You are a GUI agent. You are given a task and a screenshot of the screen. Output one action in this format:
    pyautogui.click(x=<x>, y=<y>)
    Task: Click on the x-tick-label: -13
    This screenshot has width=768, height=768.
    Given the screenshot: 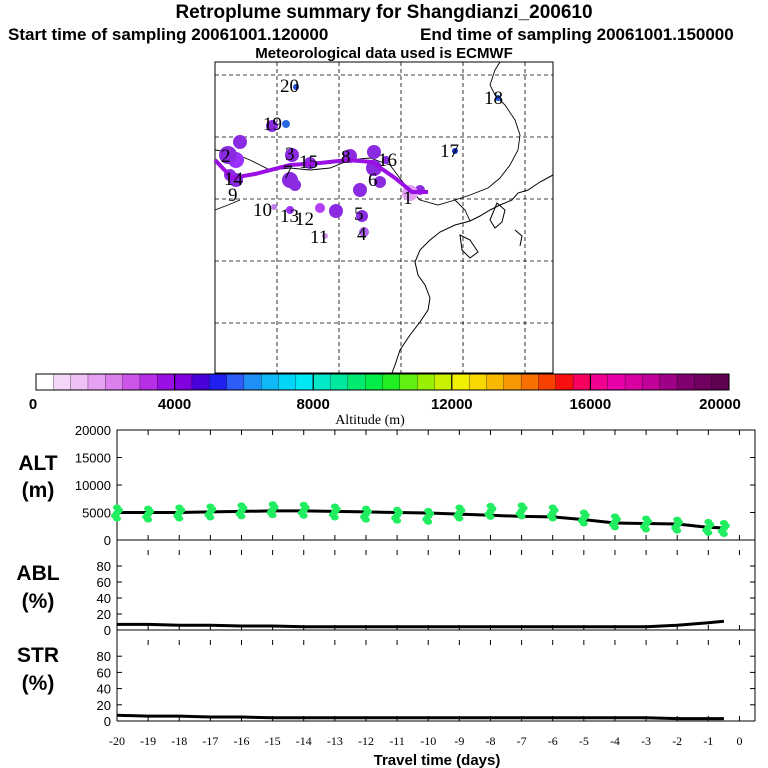 What is the action you would take?
    pyautogui.click(x=335, y=741)
    